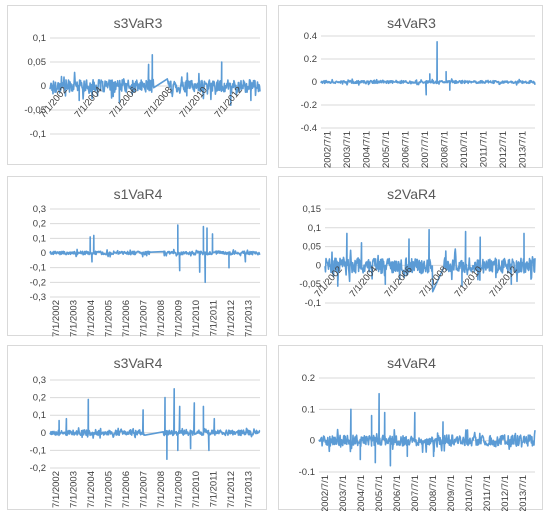 The height and width of the screenshot is (516, 550). What do you see at coordinates (39, 224) in the screenshot?
I see `y-tick-label: 0,2` at bounding box center [39, 224].